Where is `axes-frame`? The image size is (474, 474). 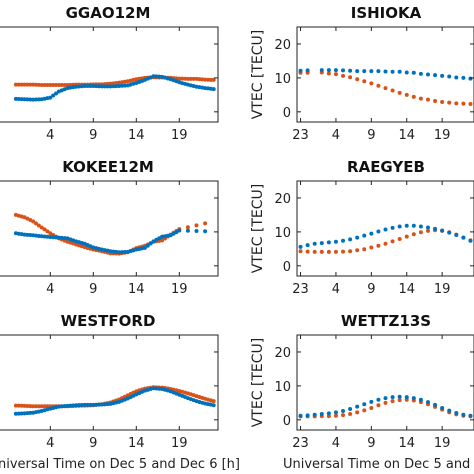
axes-frame is located at coordinates (109, 382).